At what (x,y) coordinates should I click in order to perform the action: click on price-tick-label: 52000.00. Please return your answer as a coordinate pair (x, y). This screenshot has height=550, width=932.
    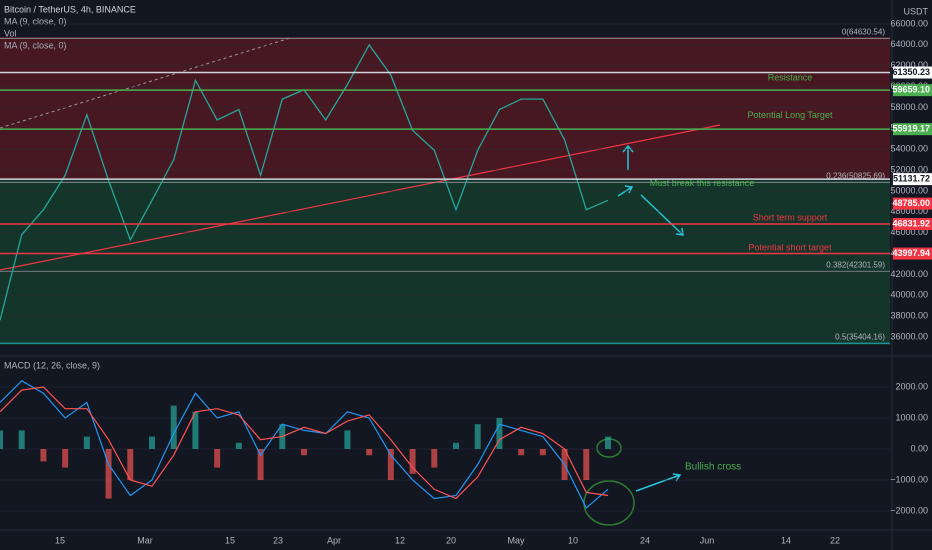
    Looking at the image, I should click on (909, 169).